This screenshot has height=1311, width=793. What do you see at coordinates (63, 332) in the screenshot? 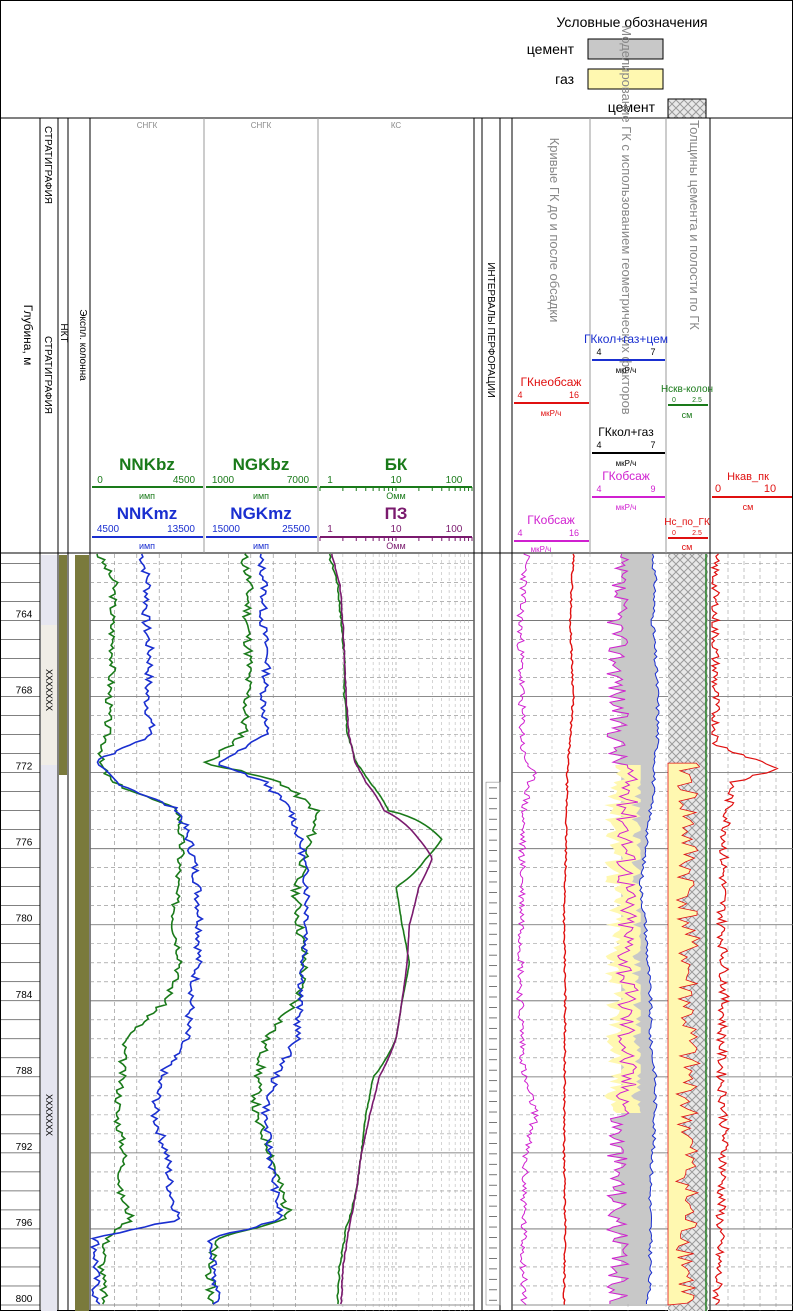
I see `nkt-title: НКТ` at bounding box center [63, 332].